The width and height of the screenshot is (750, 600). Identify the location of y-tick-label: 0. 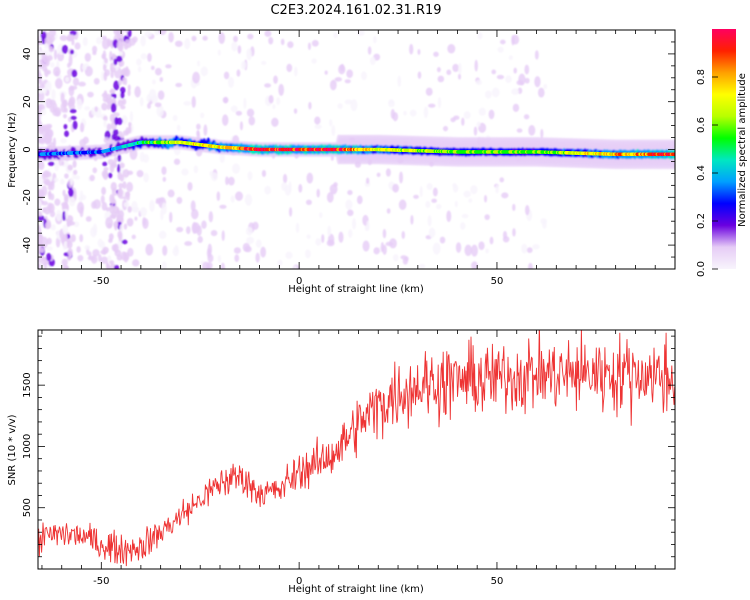
(27, 149).